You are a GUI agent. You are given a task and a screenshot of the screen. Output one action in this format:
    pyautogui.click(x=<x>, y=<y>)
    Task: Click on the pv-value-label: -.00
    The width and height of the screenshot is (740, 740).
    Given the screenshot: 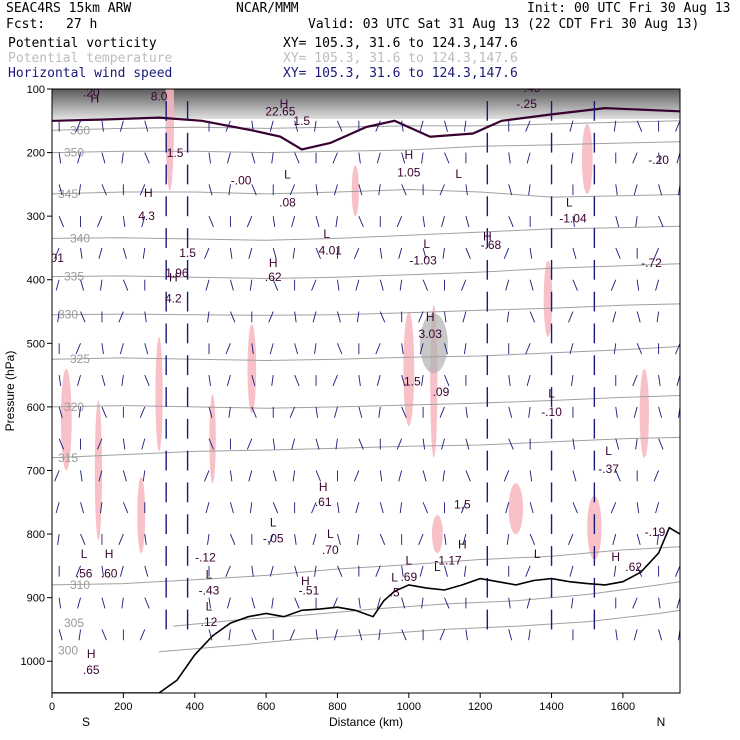 What is the action you would take?
    pyautogui.click(x=241, y=180)
    